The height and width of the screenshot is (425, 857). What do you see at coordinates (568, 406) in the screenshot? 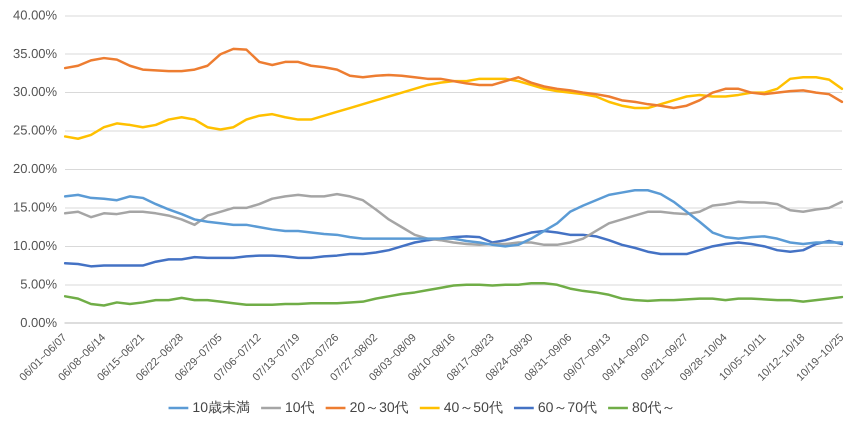
I see `legend-label: 60～70代` at bounding box center [568, 406].